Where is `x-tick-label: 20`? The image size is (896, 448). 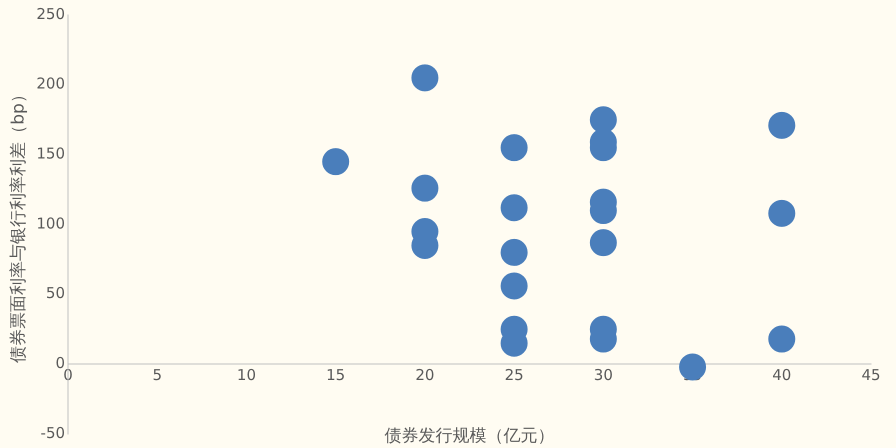
x-tick-label: 20 is located at coordinates (424, 375).